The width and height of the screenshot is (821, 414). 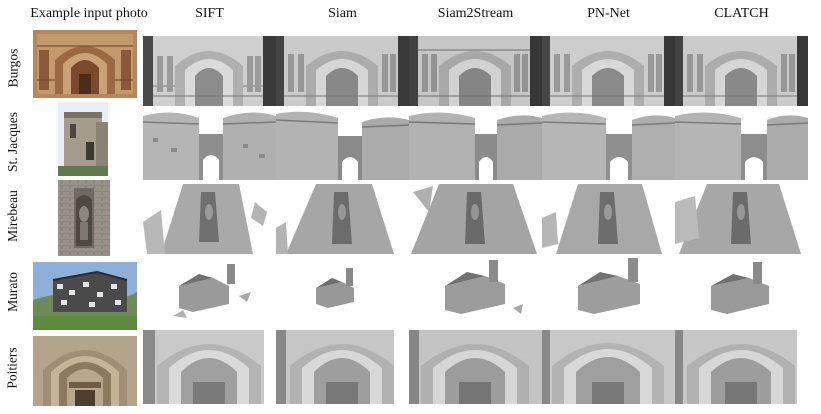 What do you see at coordinates (89, 13) in the screenshot?
I see `header-photo-column: Example input photo` at bounding box center [89, 13].